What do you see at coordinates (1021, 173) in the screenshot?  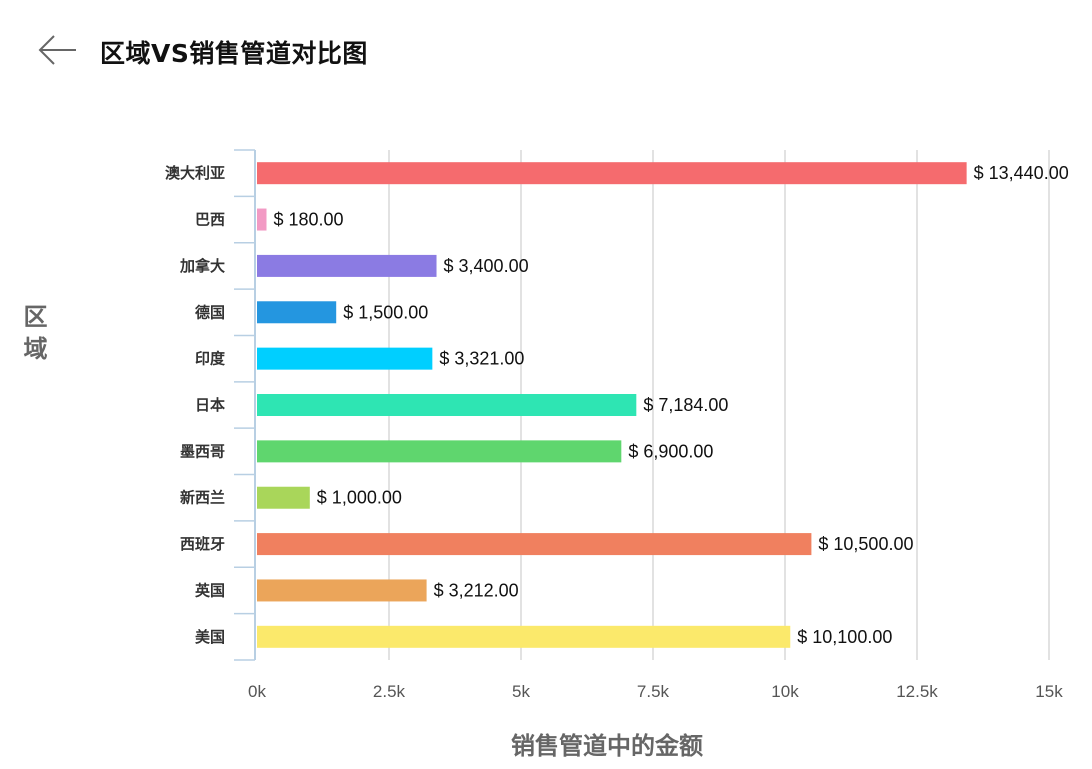 I see `data-label: $ 13,440.00` at bounding box center [1021, 173].